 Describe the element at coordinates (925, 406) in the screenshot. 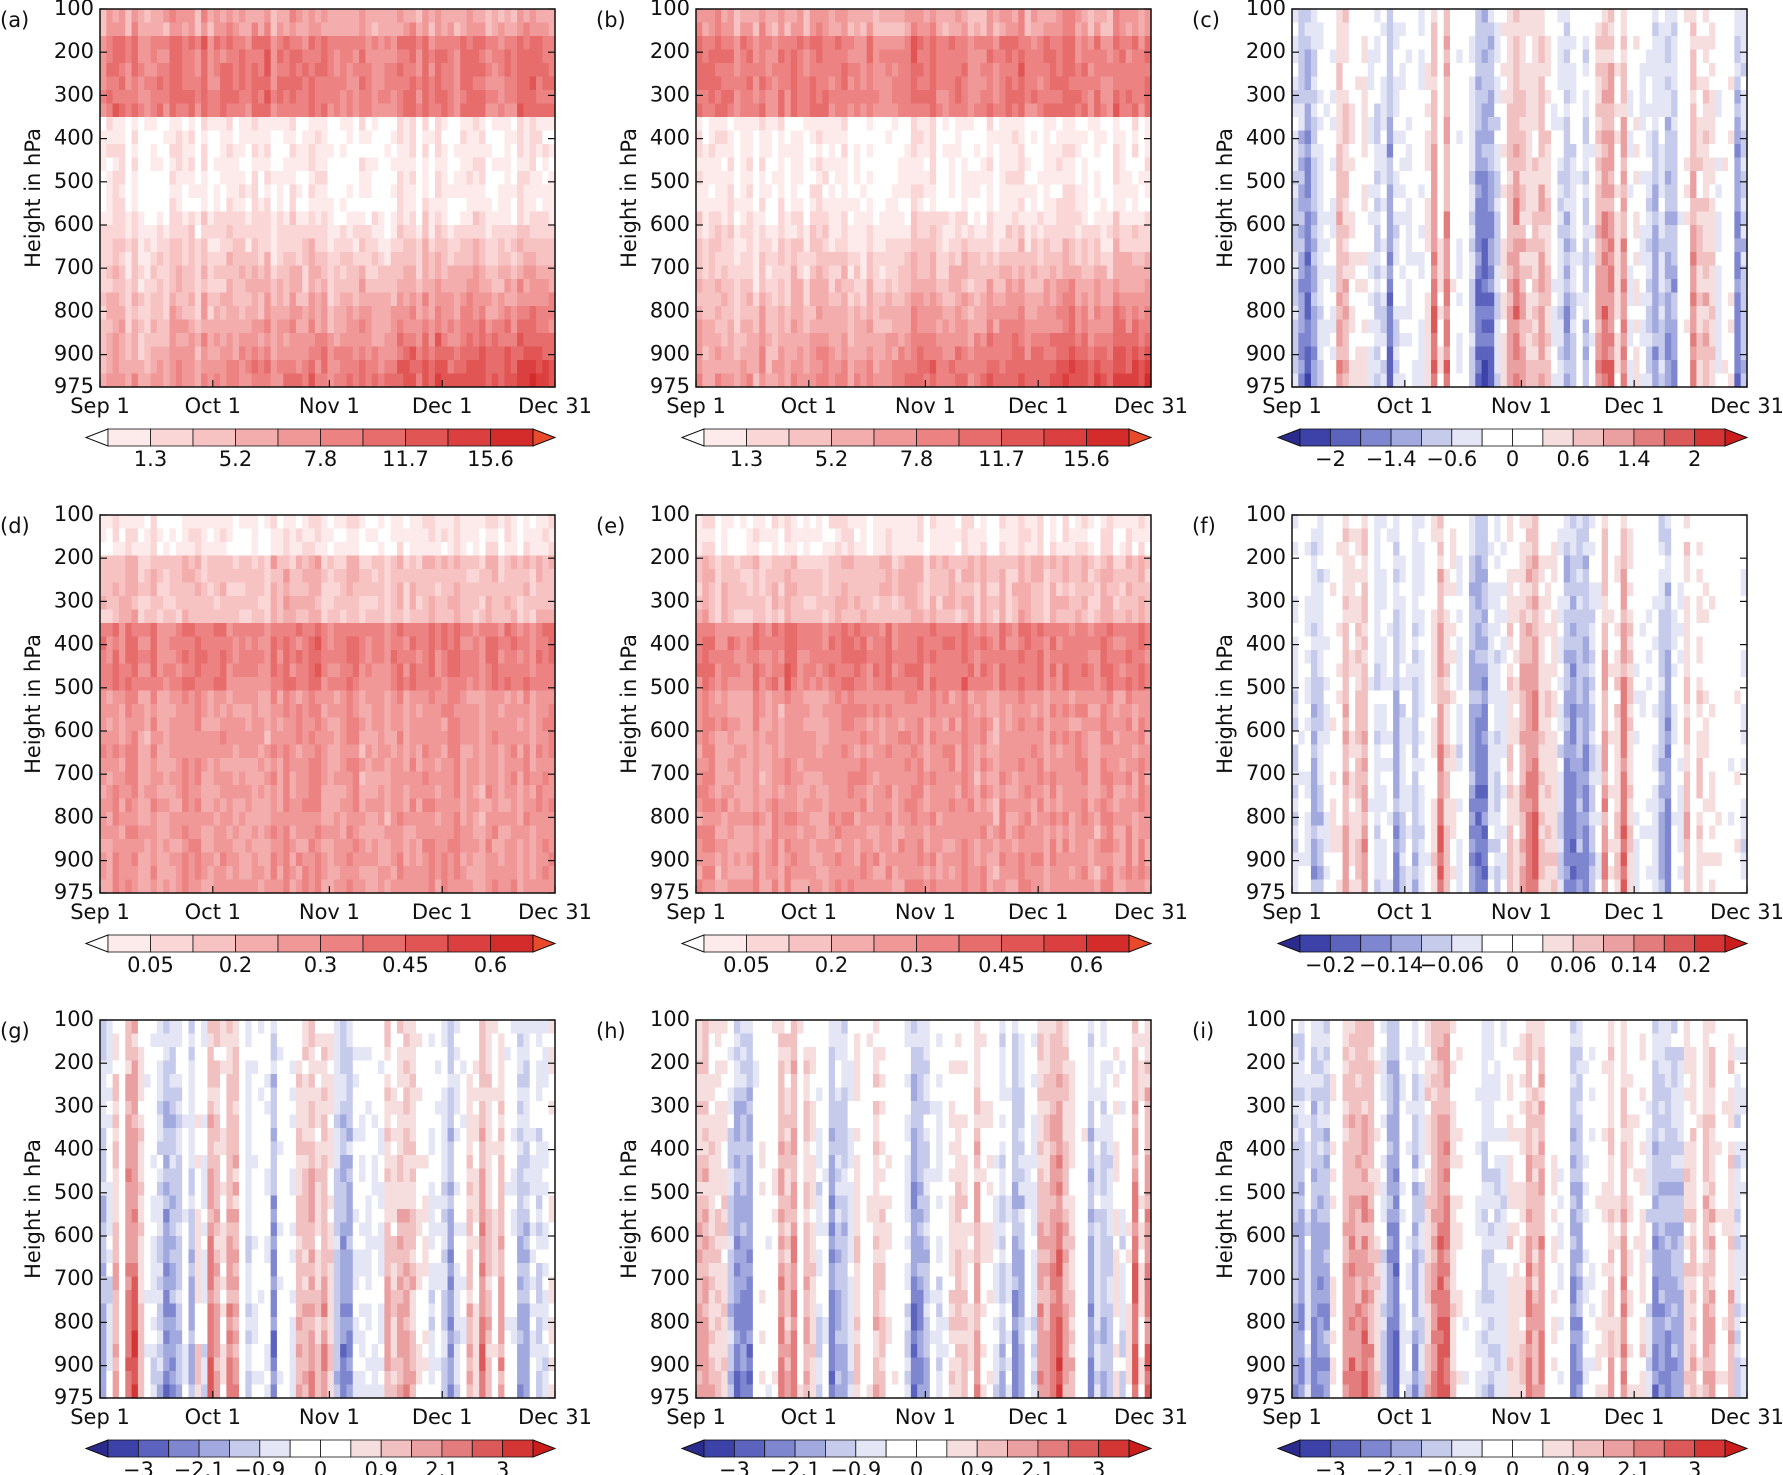

I see `x-tick-label: Nov 1` at that location.